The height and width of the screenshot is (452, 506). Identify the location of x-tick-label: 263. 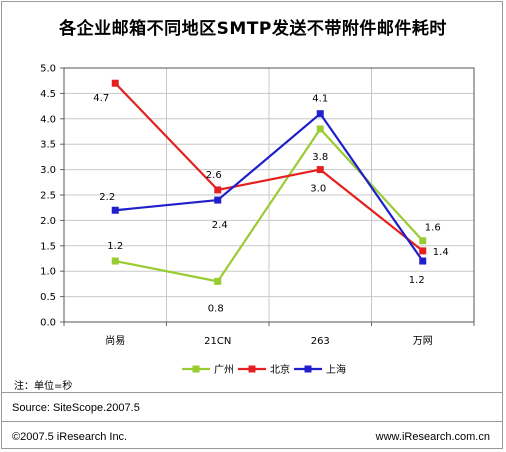
(320, 341).